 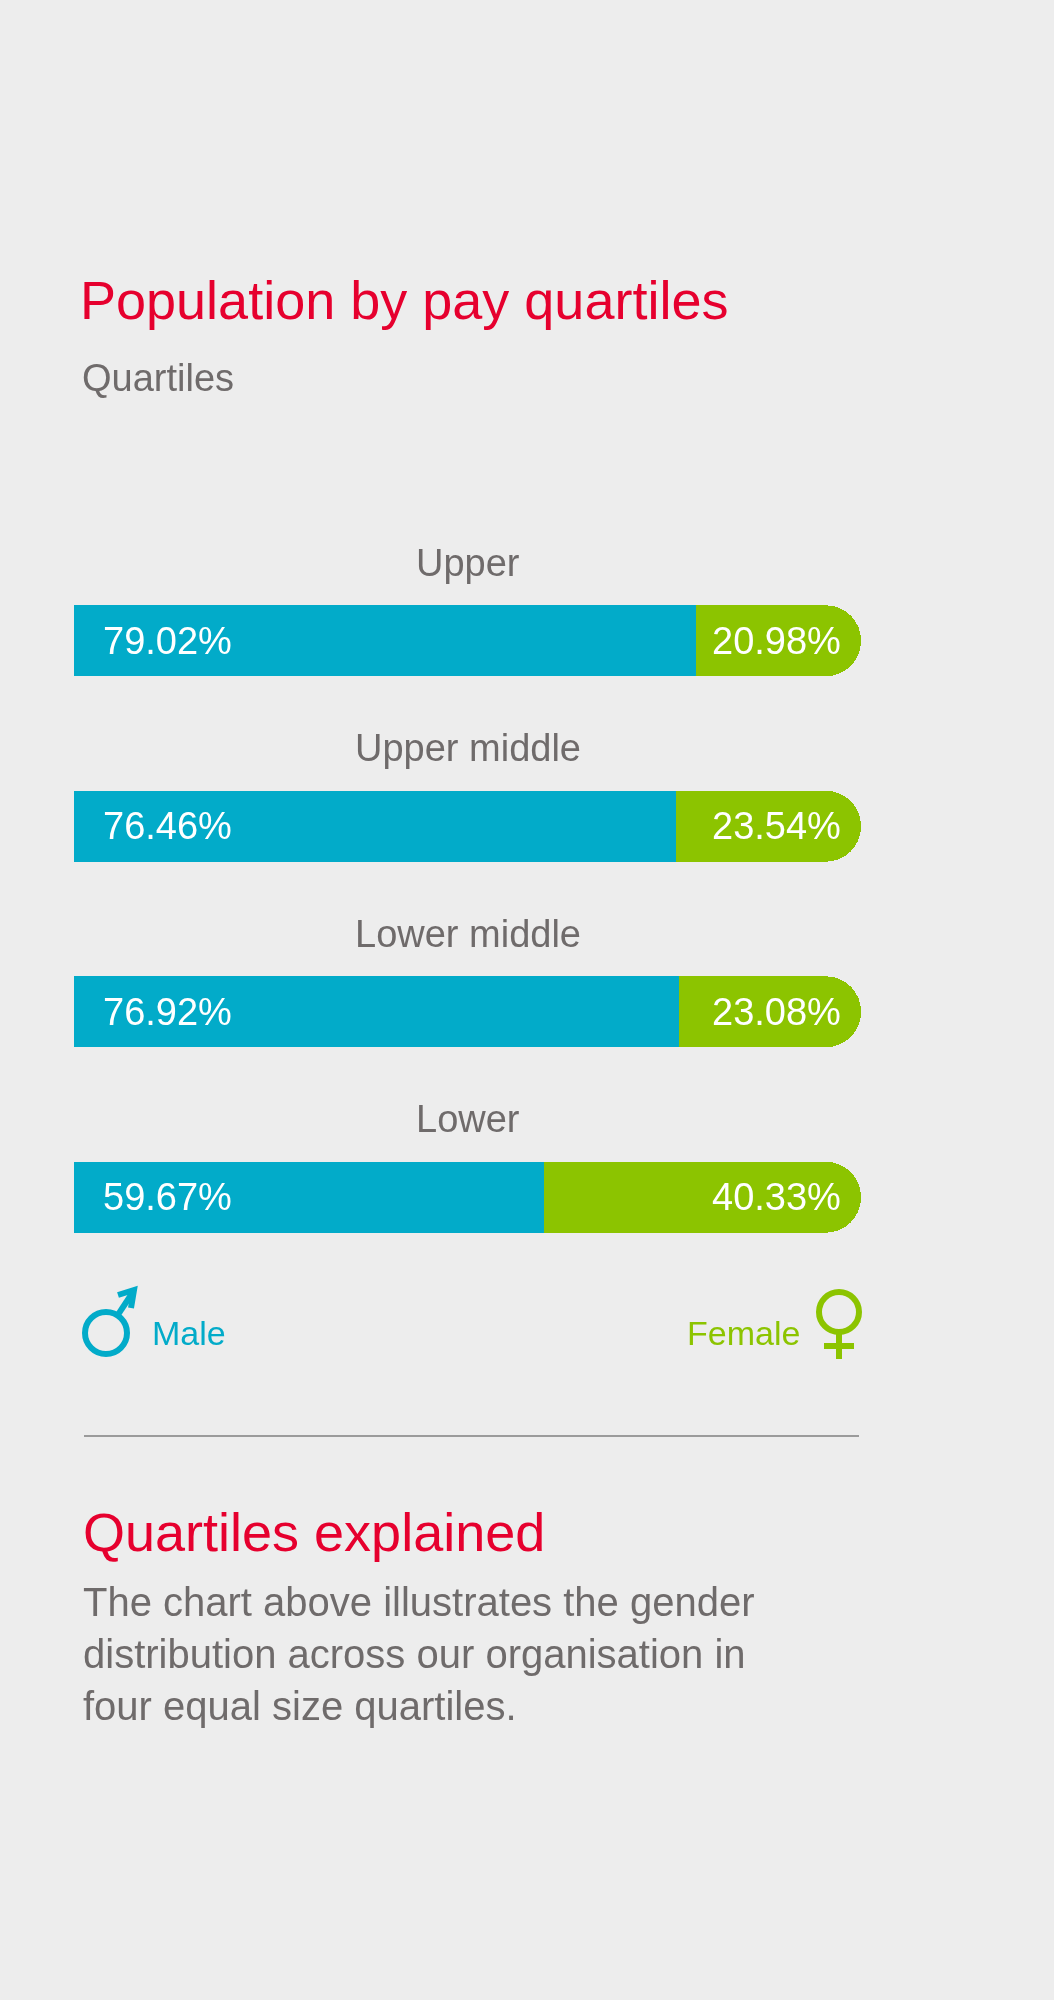 I want to click on data-label: 20.98%, so click(x=776, y=641).